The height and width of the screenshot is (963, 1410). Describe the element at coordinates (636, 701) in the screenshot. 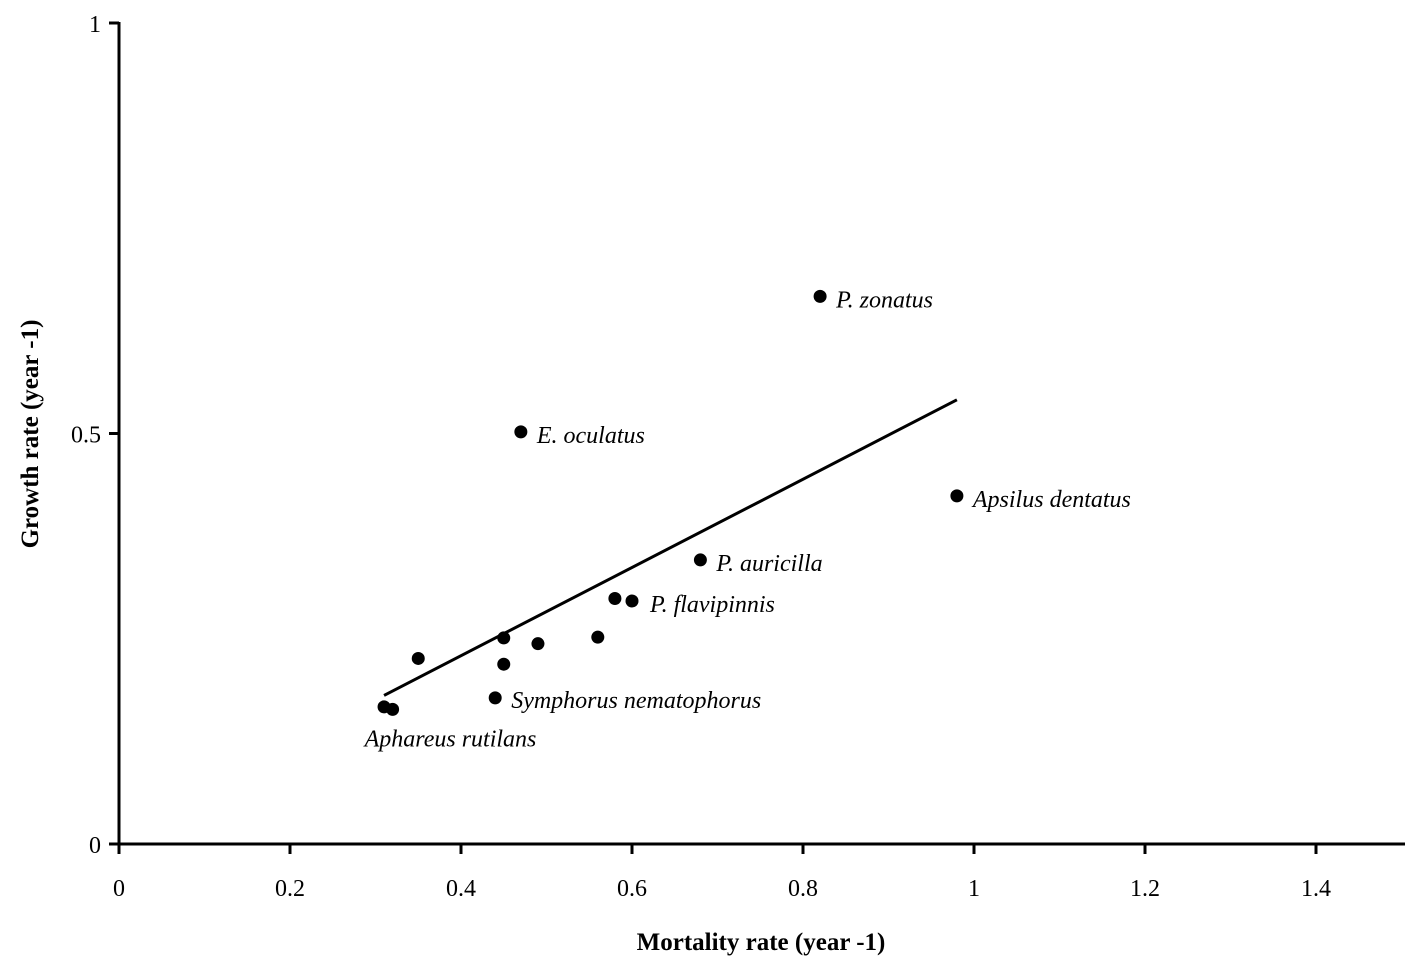

I see `point-label: Symphorus nematophorus` at that location.